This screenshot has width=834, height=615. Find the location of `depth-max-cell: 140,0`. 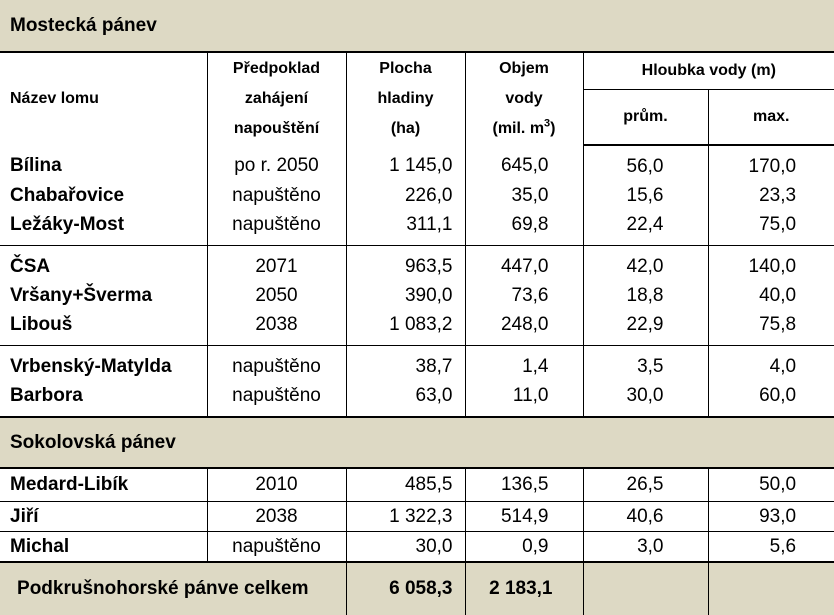

depth-max-cell: 140,0 is located at coordinates (770, 263).